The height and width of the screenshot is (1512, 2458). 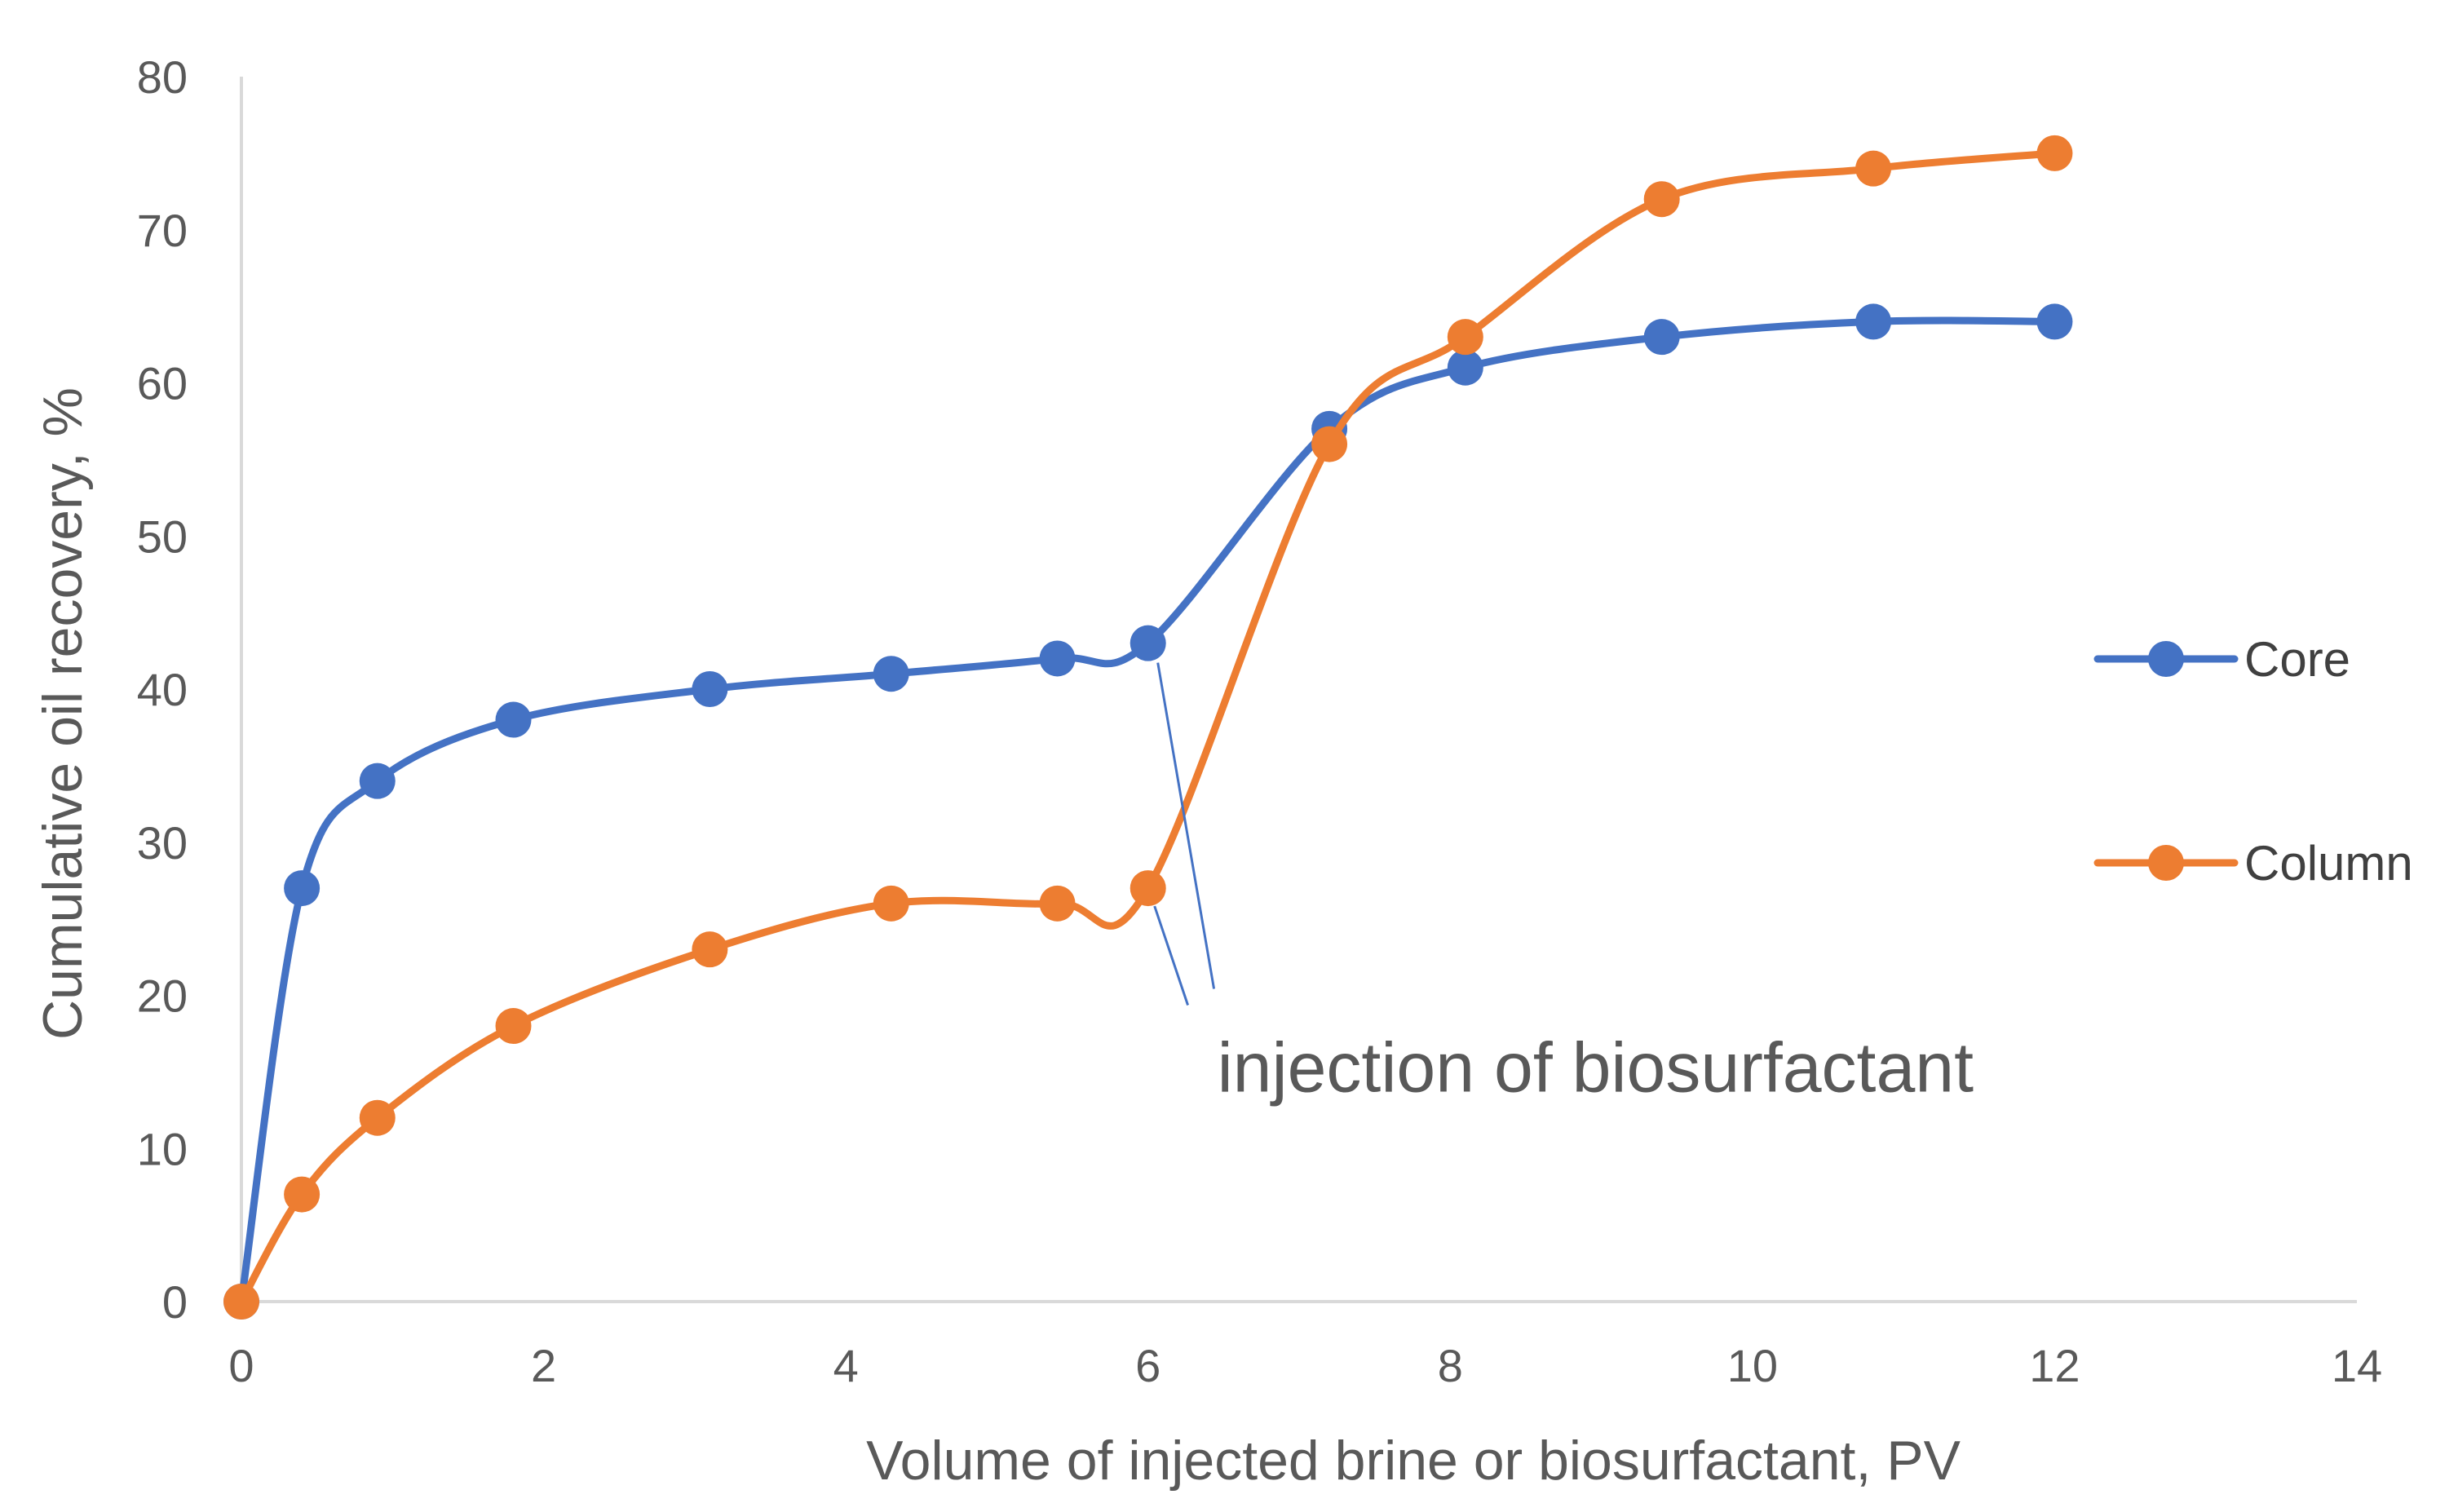 What do you see at coordinates (241, 1365) in the screenshot?
I see `x-tick-label: 0` at bounding box center [241, 1365].